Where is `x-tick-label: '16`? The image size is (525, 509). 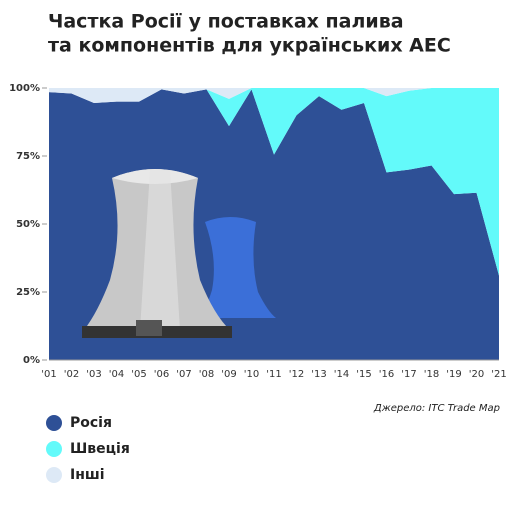 x-tick-label: '16 is located at coordinates (386, 374).